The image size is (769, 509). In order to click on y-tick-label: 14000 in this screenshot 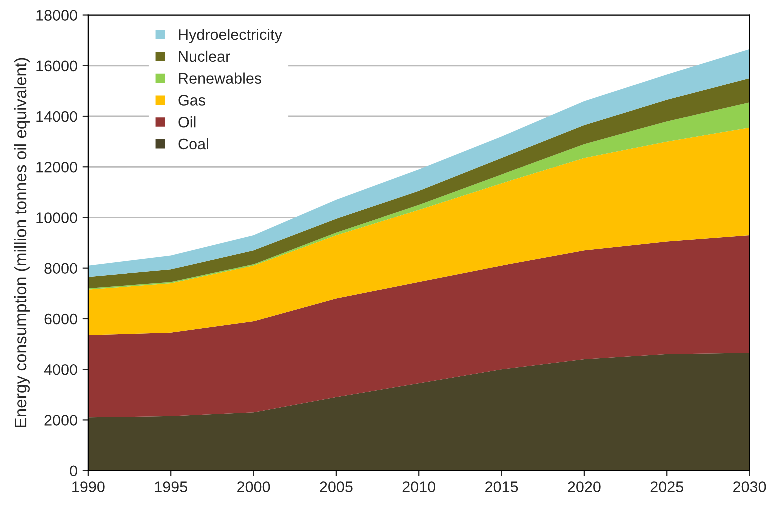, I will do `click(57, 116)`.